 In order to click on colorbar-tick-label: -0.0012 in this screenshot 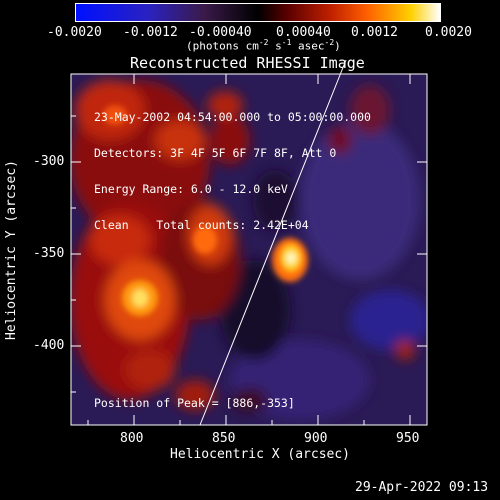, I will do `click(150, 32)`.